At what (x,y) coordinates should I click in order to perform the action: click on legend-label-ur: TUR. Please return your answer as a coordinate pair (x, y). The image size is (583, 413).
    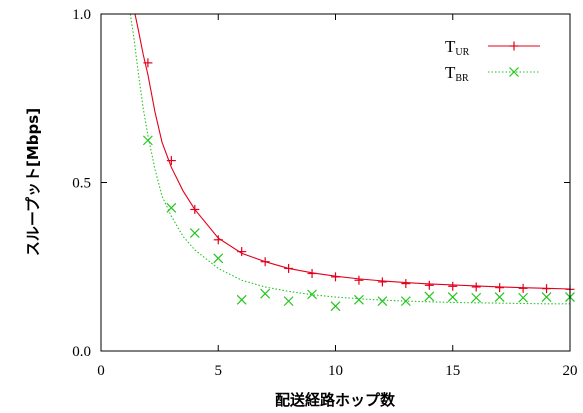
    Looking at the image, I should click on (457, 47).